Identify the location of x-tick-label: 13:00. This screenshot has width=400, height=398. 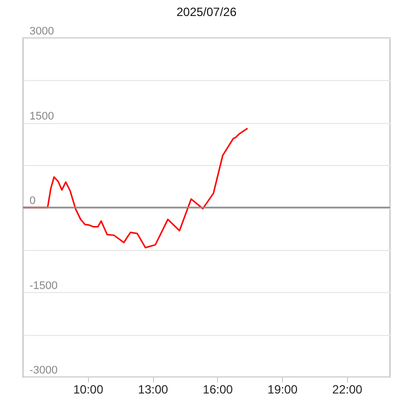
(153, 389).